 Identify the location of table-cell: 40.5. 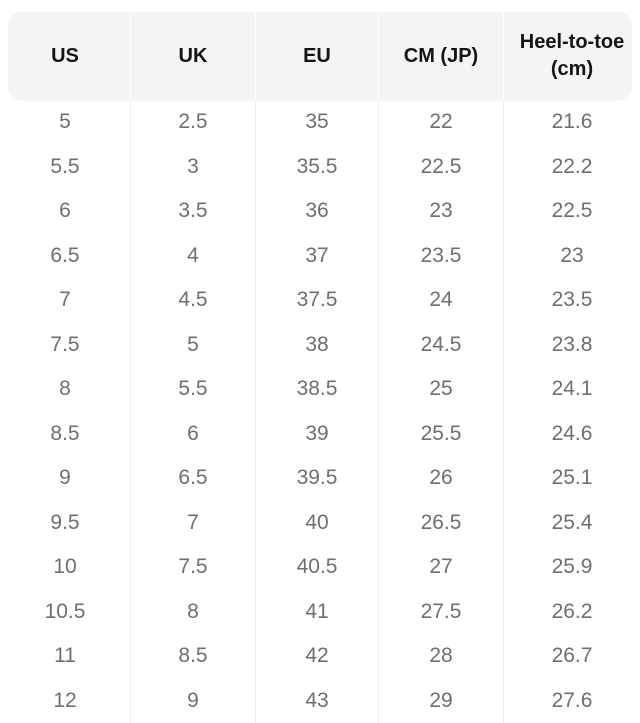
(316, 567).